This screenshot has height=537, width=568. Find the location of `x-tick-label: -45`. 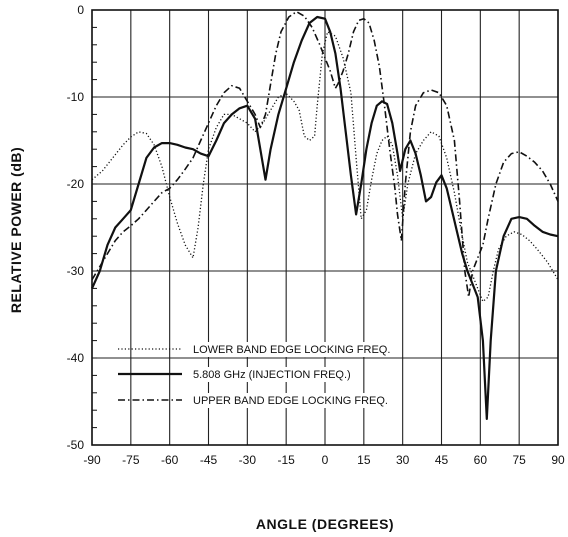

x-tick-label: -45 is located at coordinates (209, 460).